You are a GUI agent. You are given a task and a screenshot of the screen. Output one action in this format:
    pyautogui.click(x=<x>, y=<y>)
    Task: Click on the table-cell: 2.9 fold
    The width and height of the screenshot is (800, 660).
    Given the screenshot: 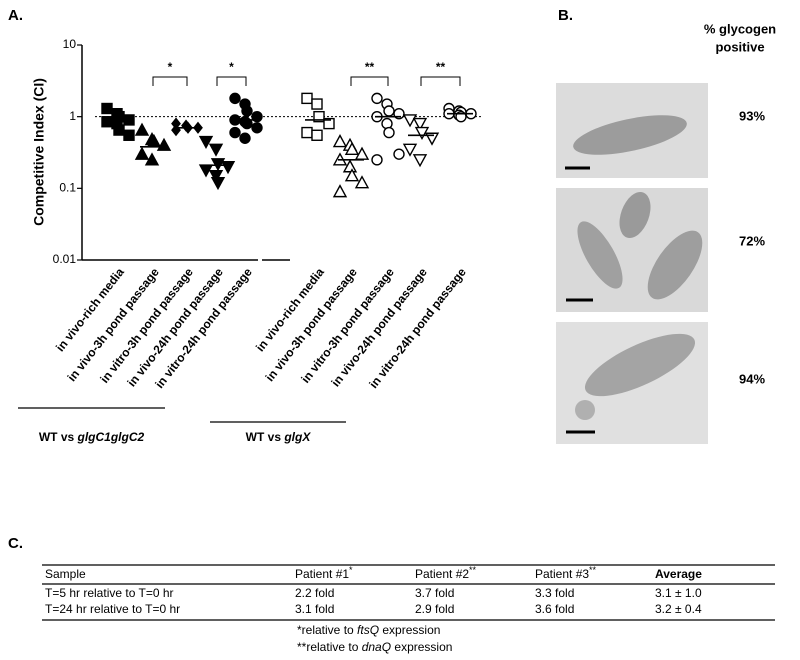 What is the action you would take?
    pyautogui.click(x=434, y=609)
    